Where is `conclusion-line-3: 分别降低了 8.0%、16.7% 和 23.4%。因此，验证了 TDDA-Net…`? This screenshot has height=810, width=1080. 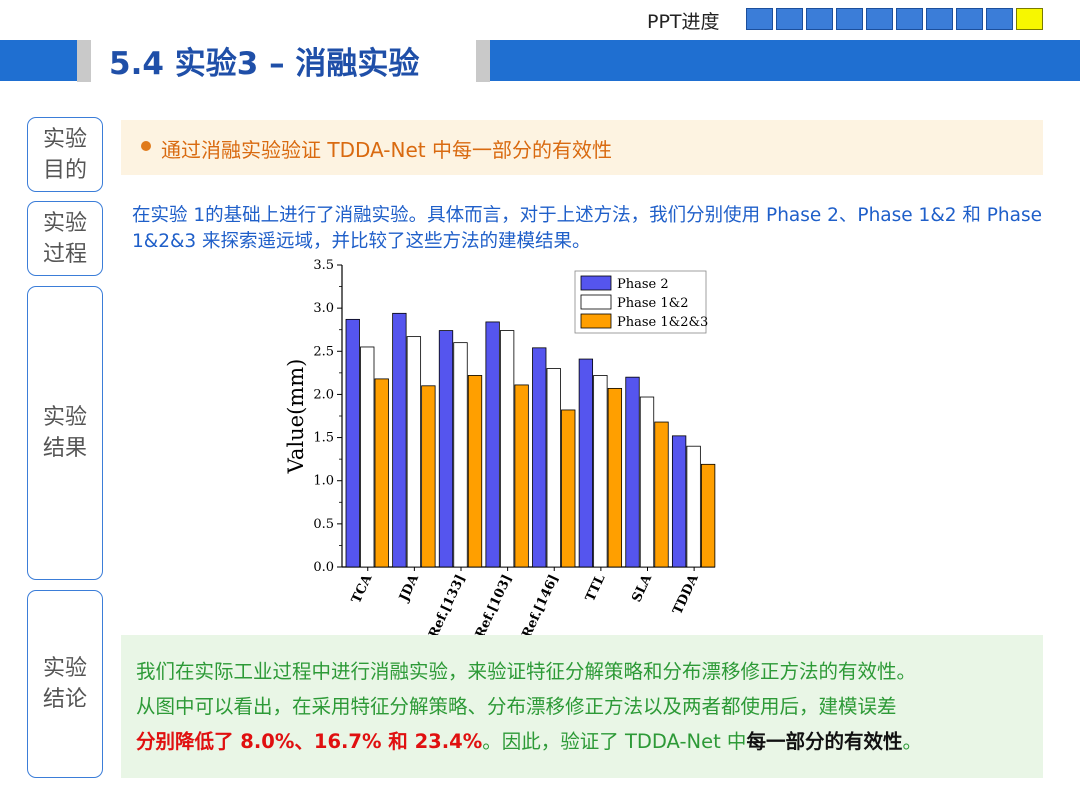
conclusion-line-3: 分别降低了 8.0%、16.7% 和 23.4%。因此，验证了 TDDA-Net… is located at coordinates (529, 741).